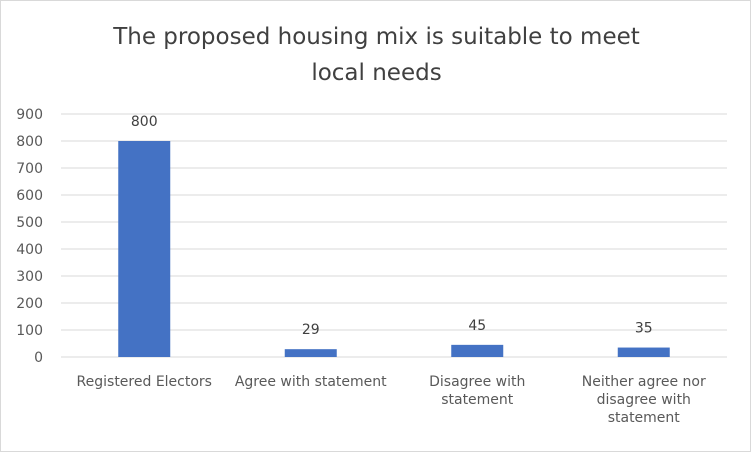 The width and height of the screenshot is (751, 453). I want to click on category-label-line: Agree with statement, so click(310, 382).